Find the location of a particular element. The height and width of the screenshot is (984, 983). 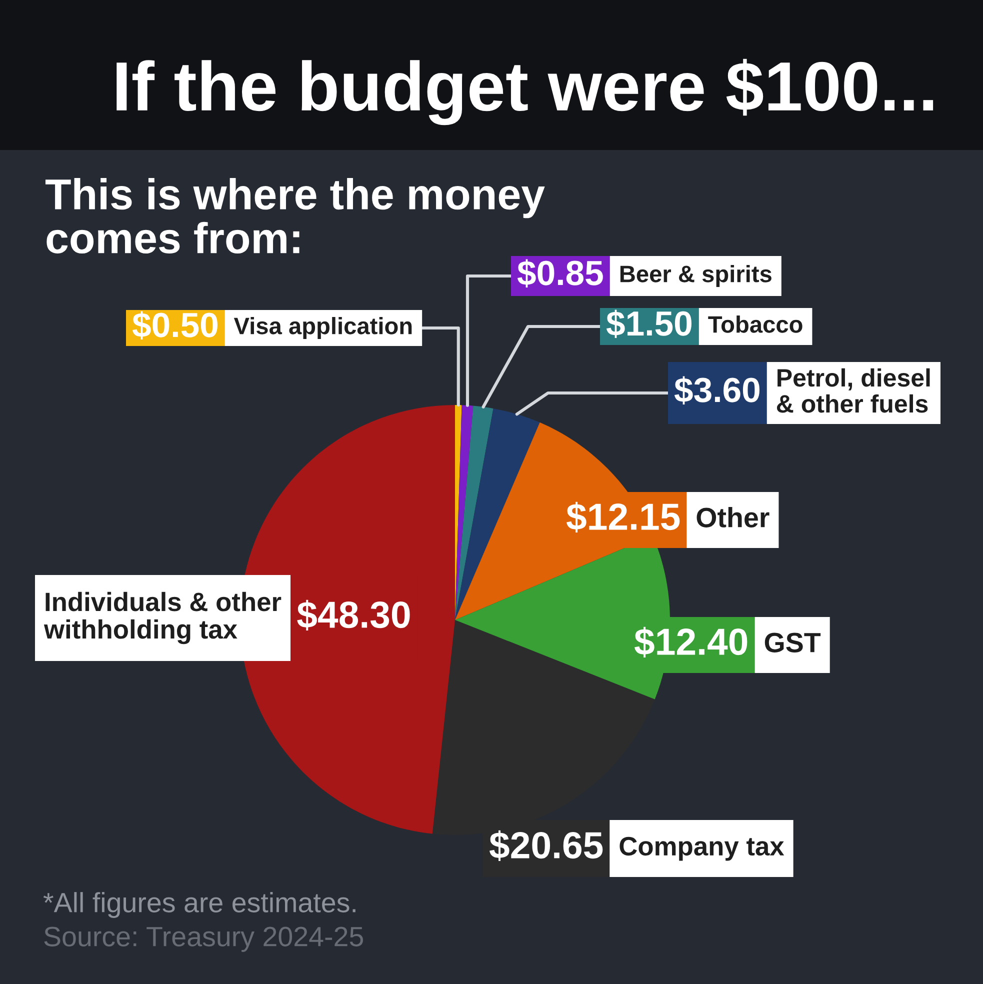

source-note: Source: Treasury 2024-25 is located at coordinates (204, 939).